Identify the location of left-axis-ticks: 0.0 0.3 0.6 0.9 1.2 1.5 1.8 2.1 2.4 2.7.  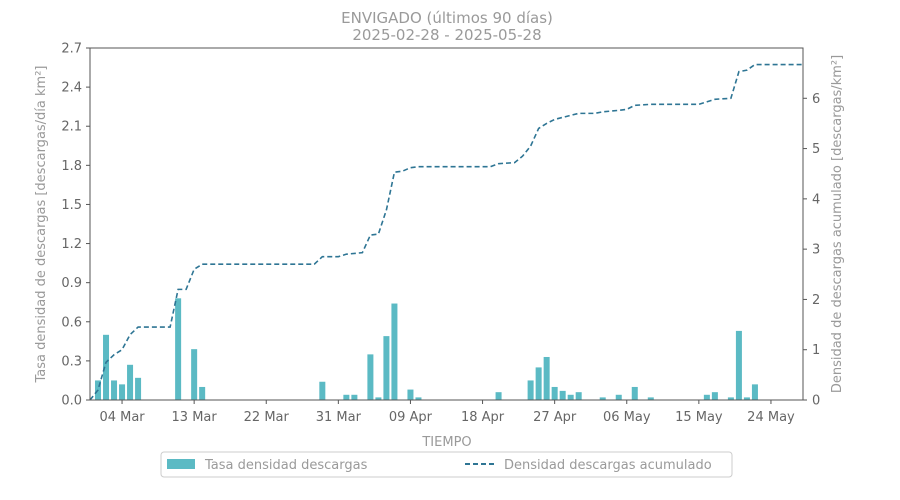
(75, 225).